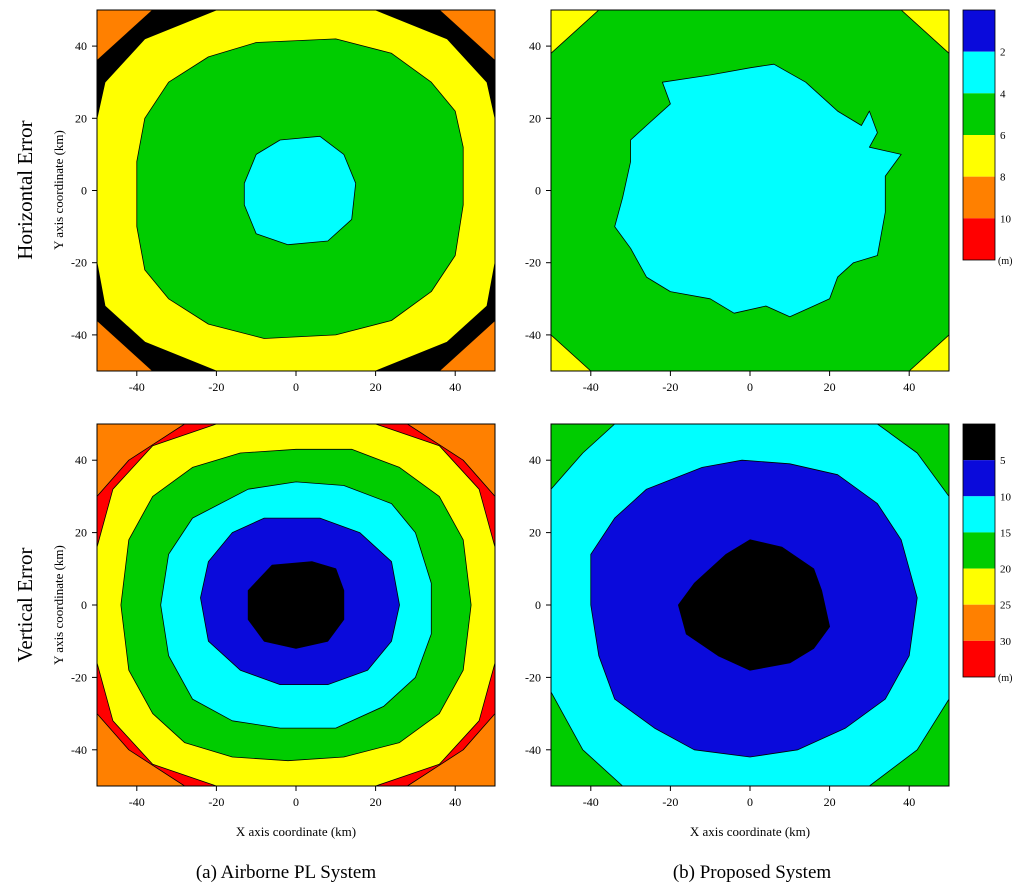 The image size is (1024, 893). Describe the element at coordinates (1003, 178) in the screenshot. I see `colorbar-label: 8` at that location.